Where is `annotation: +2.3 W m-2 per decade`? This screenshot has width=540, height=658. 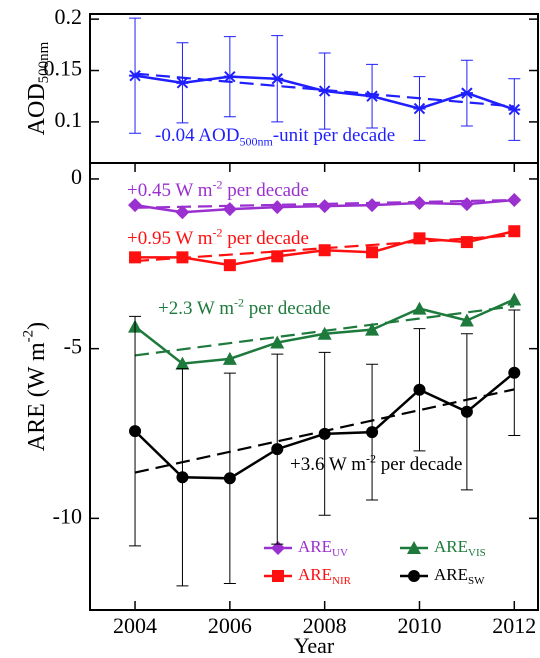 annotation: +2.3 W m-2 per decade is located at coordinates (244, 307).